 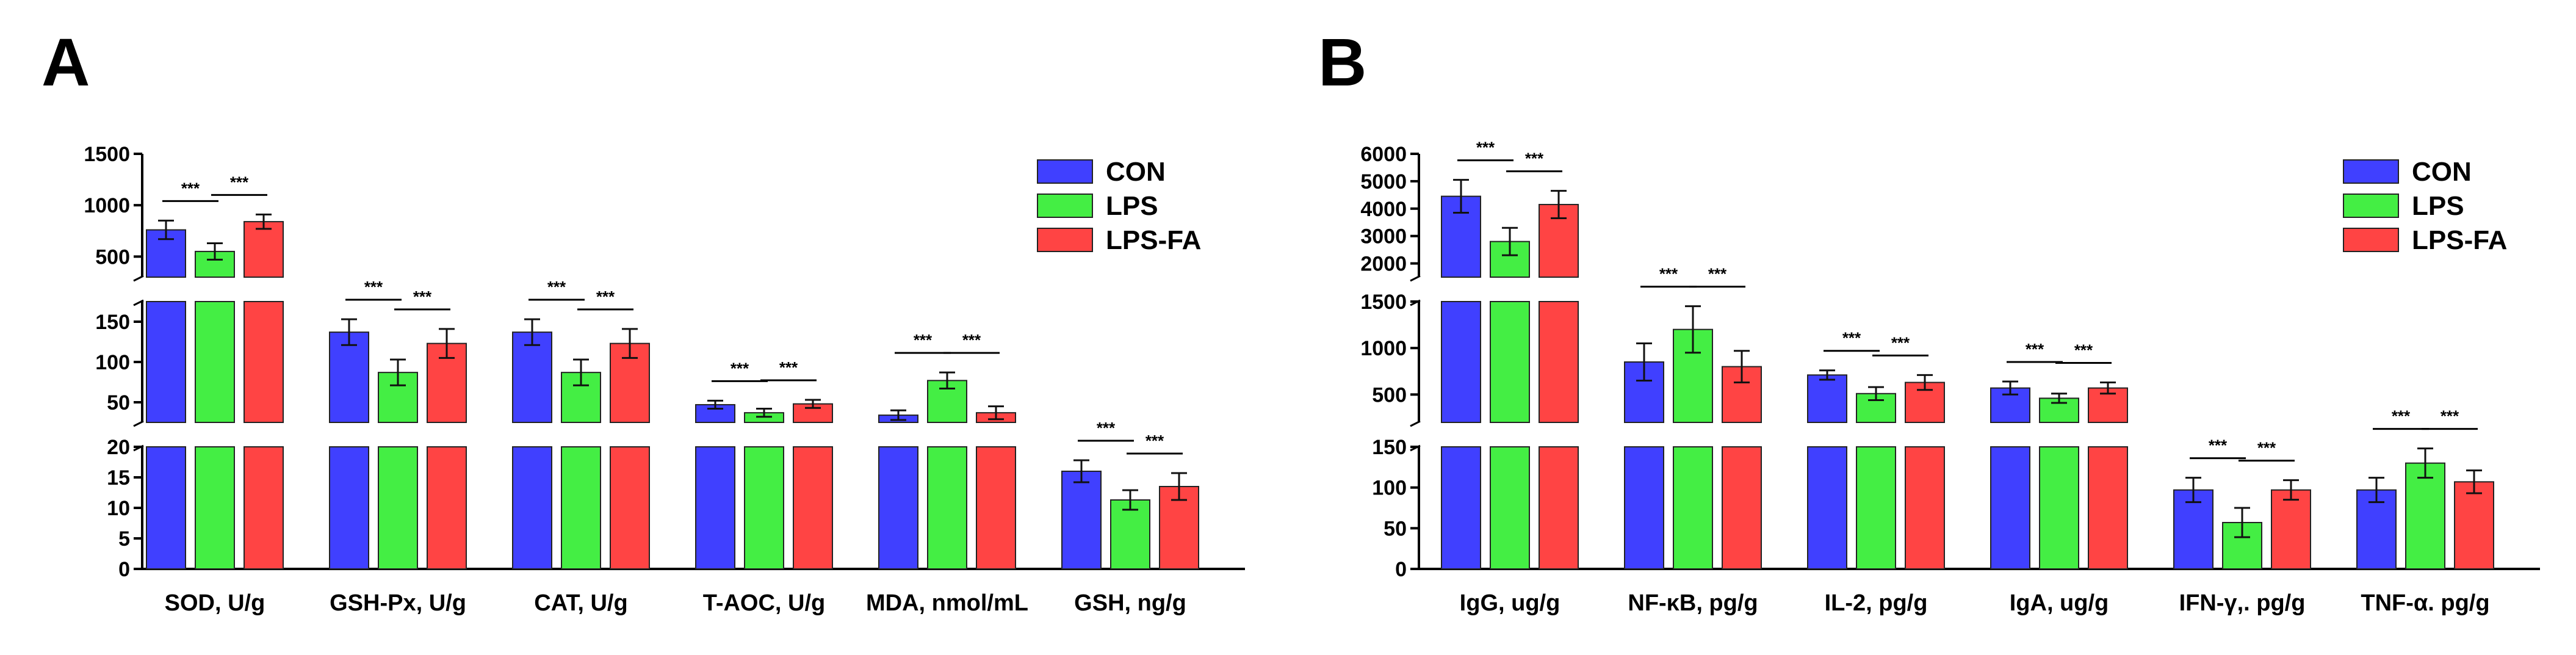 What do you see at coordinates (124, 539) in the screenshot?
I see `y-tick-label: 5` at bounding box center [124, 539].